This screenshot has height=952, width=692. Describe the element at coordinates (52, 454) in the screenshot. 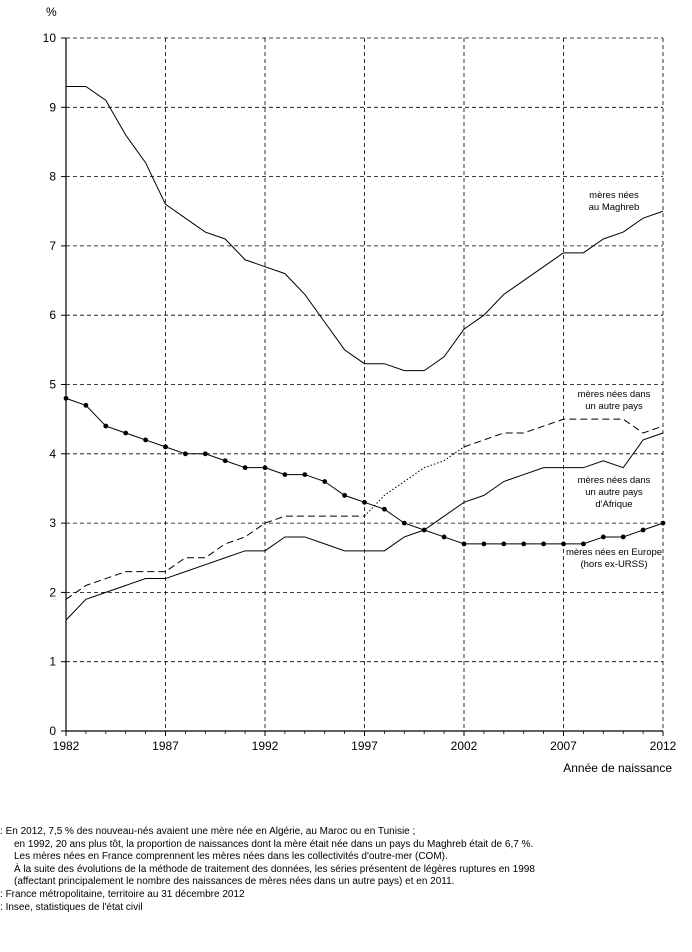

I see `y-tick-label: 4` at that location.